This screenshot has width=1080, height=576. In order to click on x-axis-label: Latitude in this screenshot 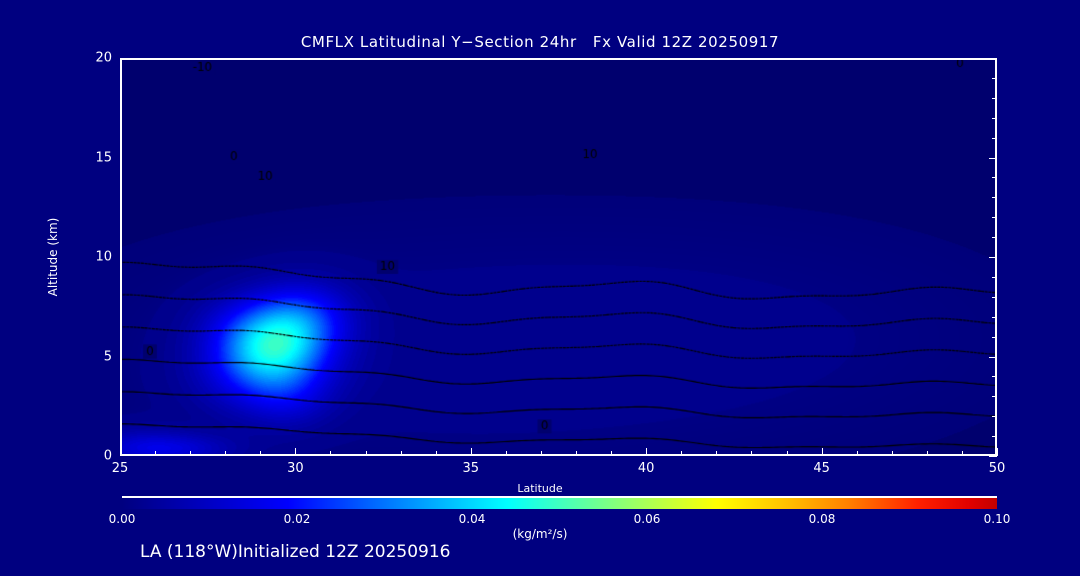, I will do `click(540, 488)`.